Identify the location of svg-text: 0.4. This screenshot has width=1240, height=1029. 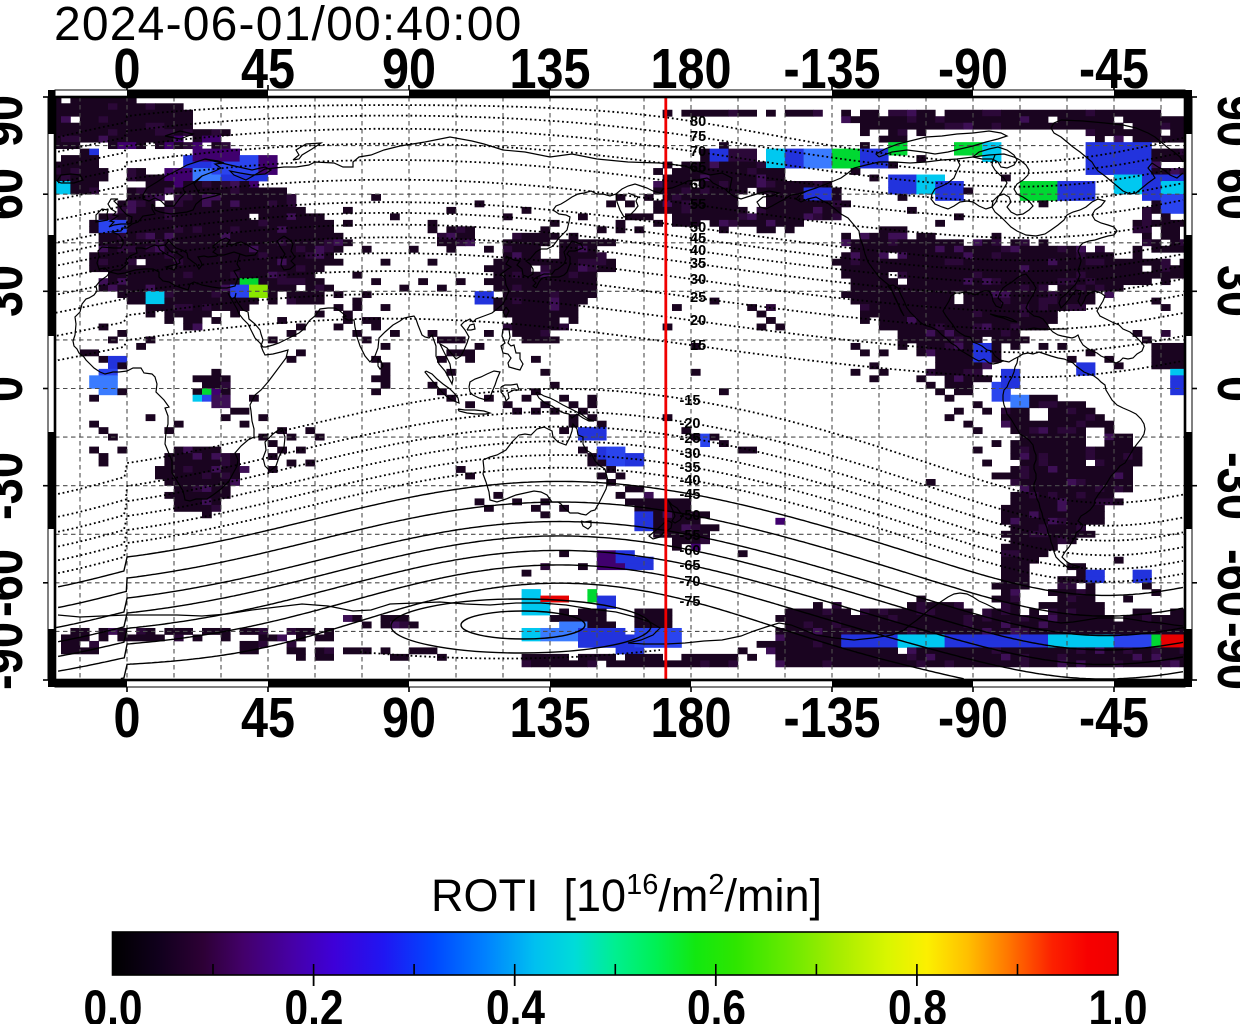
(515, 1002).